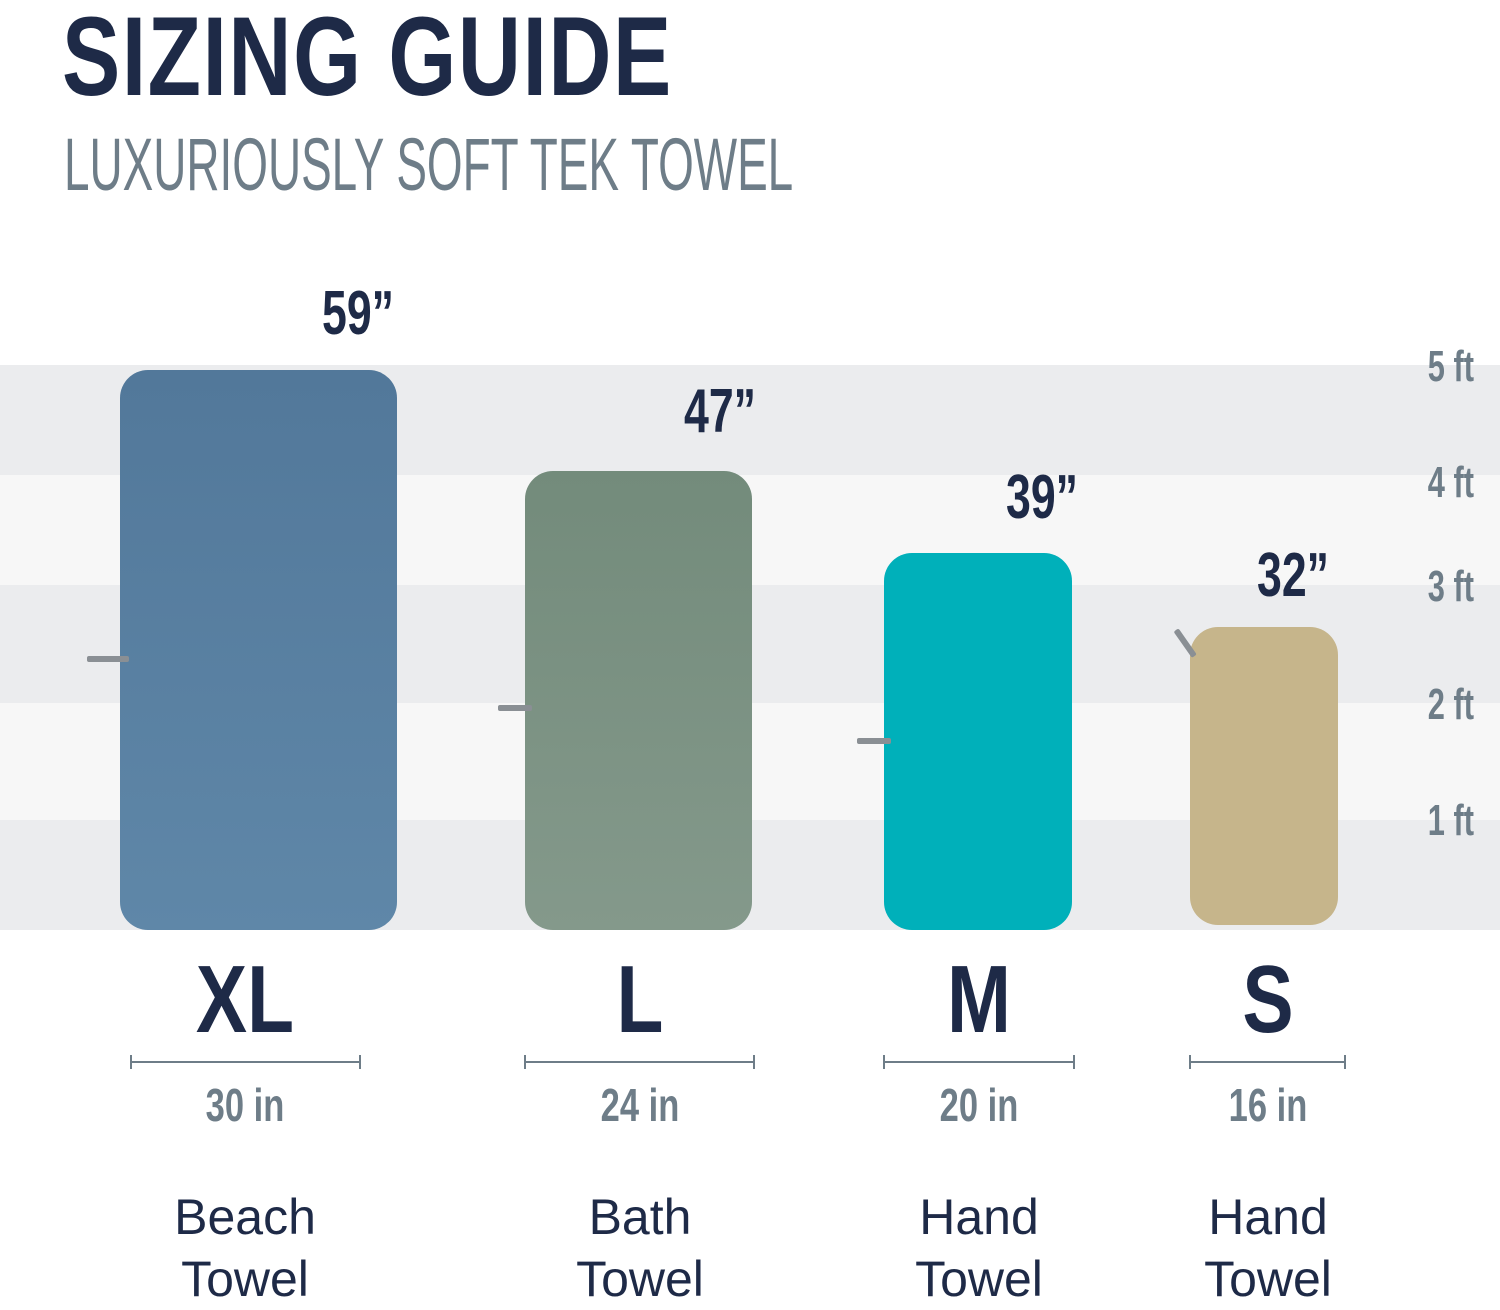  Describe the element at coordinates (245, 1248) in the screenshot. I see `type-label-xl: Beach Towel` at that location.